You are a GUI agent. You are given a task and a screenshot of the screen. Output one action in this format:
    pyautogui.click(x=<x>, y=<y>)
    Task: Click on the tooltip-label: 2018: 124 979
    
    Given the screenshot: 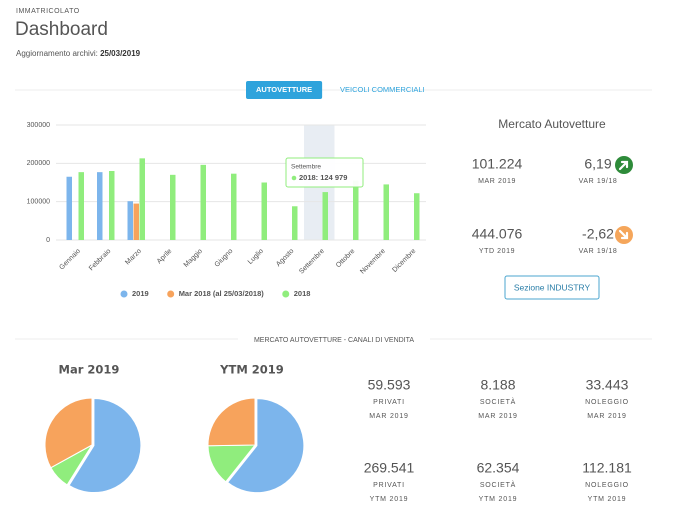 What is the action you would take?
    pyautogui.click(x=323, y=177)
    